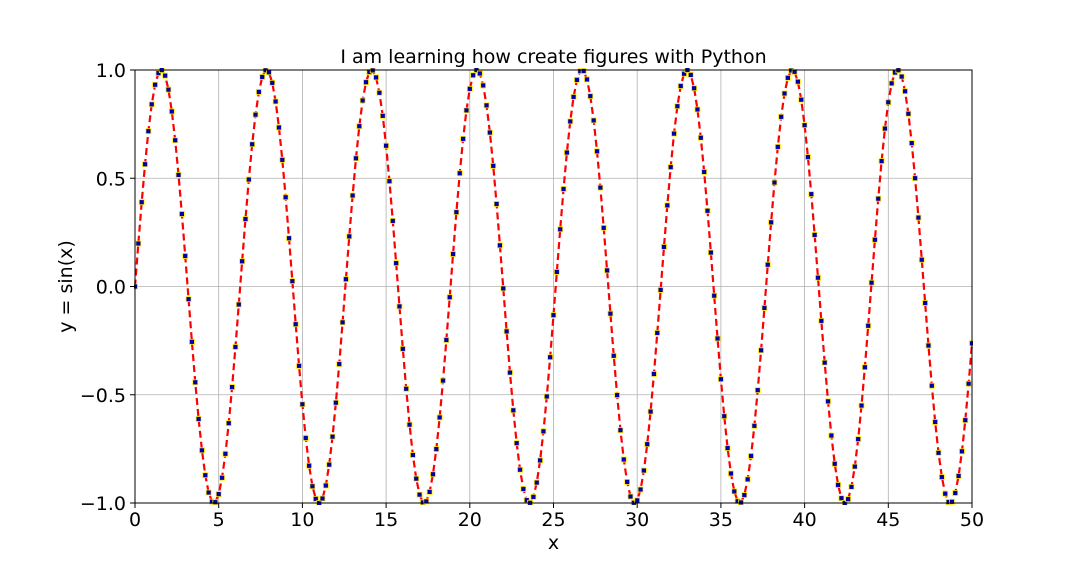 This screenshot has height=576, width=1080. Describe the element at coordinates (386, 520) in the screenshot. I see `x-tick-label: 15` at that location.